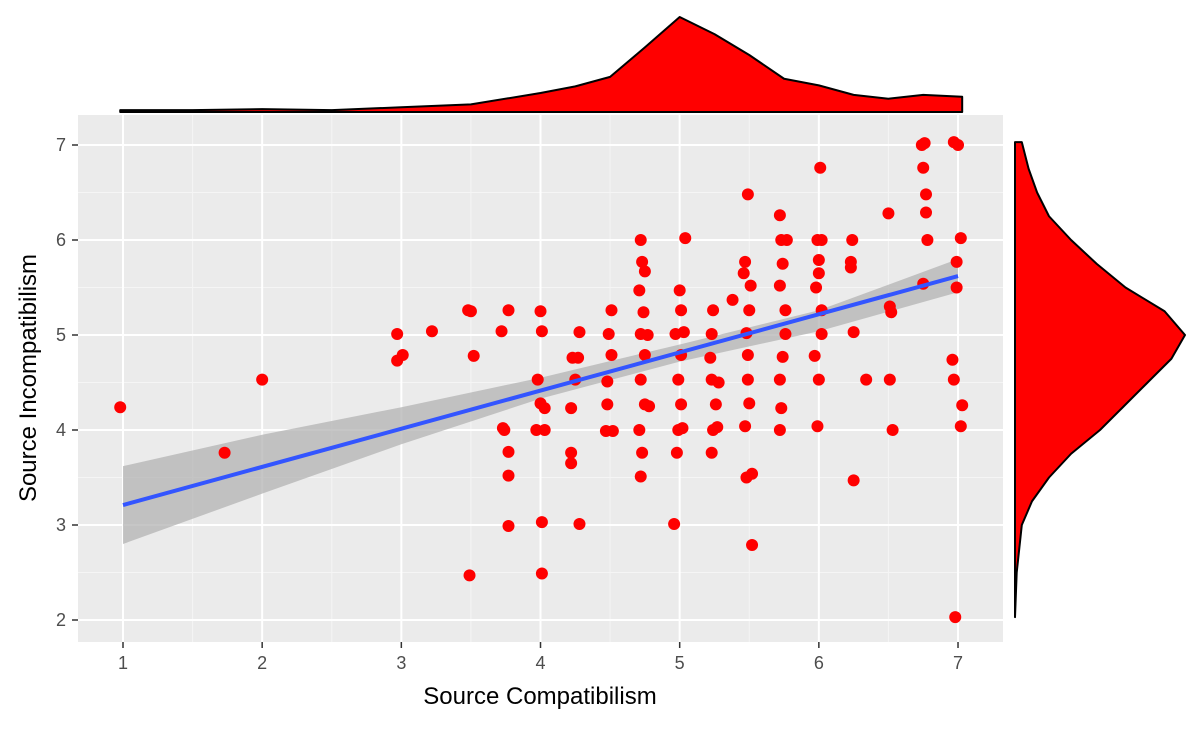 This screenshot has height=729, width=1200. I want to click on y-tick-label: 3, so click(61, 525).